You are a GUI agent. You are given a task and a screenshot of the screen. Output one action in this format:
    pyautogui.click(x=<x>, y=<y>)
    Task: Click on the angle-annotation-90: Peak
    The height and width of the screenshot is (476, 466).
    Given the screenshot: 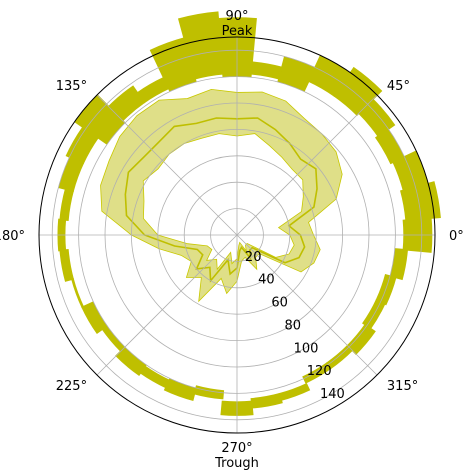 What is the action you would take?
    pyautogui.click(x=237, y=31)
    